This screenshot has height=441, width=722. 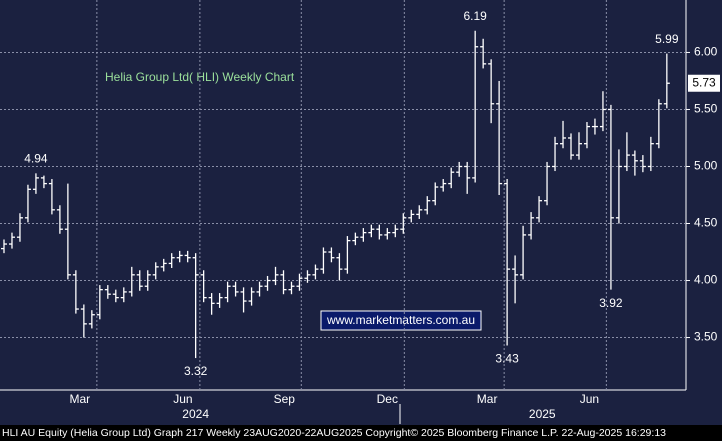 What do you see at coordinates (611, 303) in the screenshot?
I see `annotation: 3.92` at bounding box center [611, 303].